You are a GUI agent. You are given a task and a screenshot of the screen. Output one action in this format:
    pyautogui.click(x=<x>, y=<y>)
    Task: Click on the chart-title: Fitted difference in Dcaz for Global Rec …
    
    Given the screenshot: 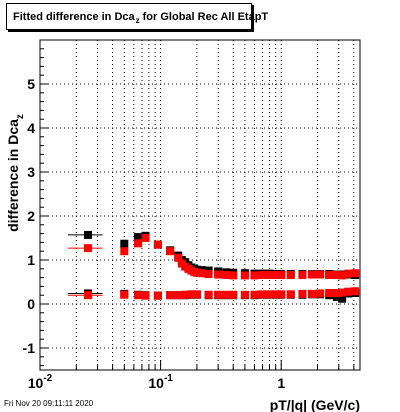 What is the action you would take?
    pyautogui.click(x=137, y=16)
    